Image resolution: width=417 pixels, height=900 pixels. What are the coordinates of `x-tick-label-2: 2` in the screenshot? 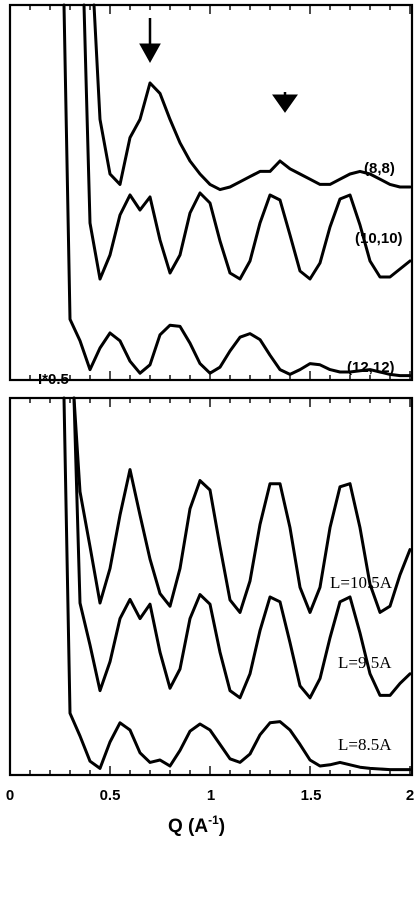 It's located at (410, 795).